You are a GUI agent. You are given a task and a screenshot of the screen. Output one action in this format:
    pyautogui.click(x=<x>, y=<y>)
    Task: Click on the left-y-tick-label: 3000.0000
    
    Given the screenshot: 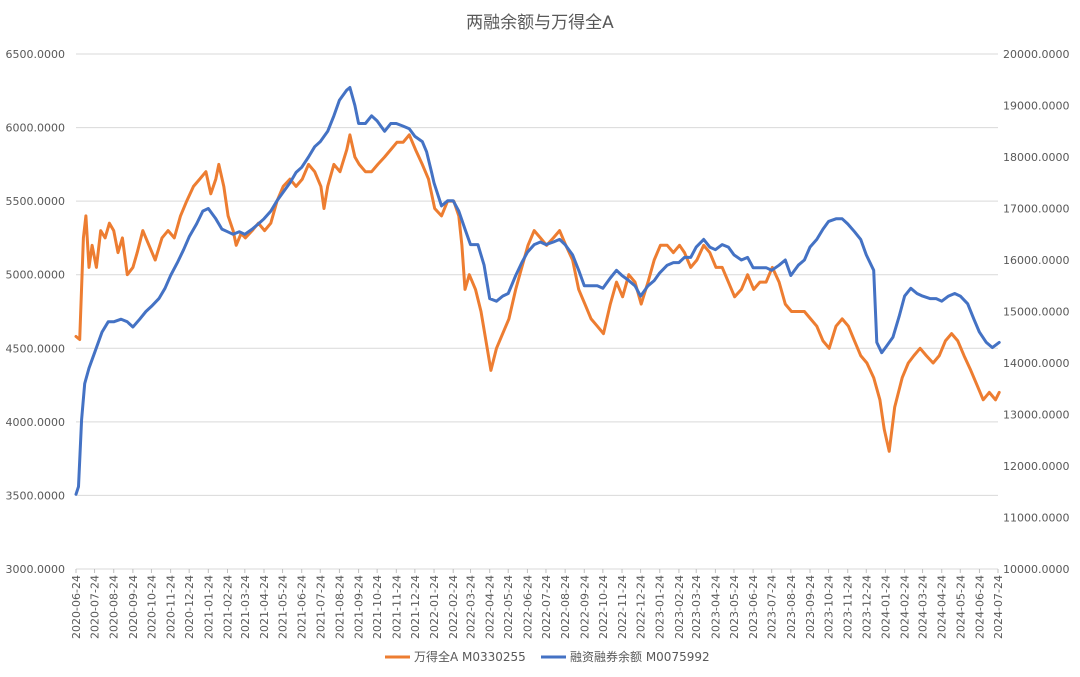 What is the action you would take?
    pyautogui.click(x=36, y=569)
    